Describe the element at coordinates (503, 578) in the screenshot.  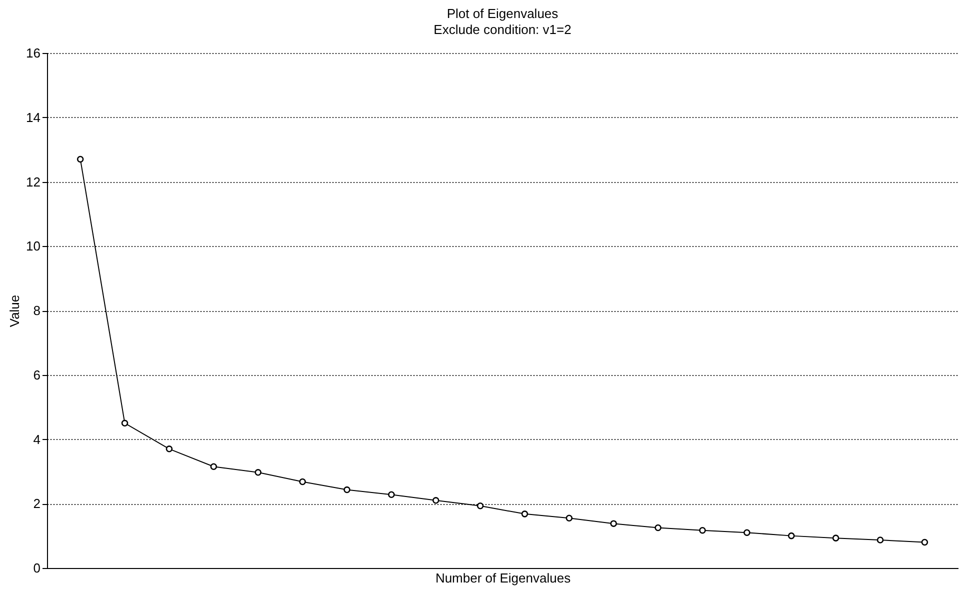
I see `x-axis-title: Number of Eigenvalues` at that location.